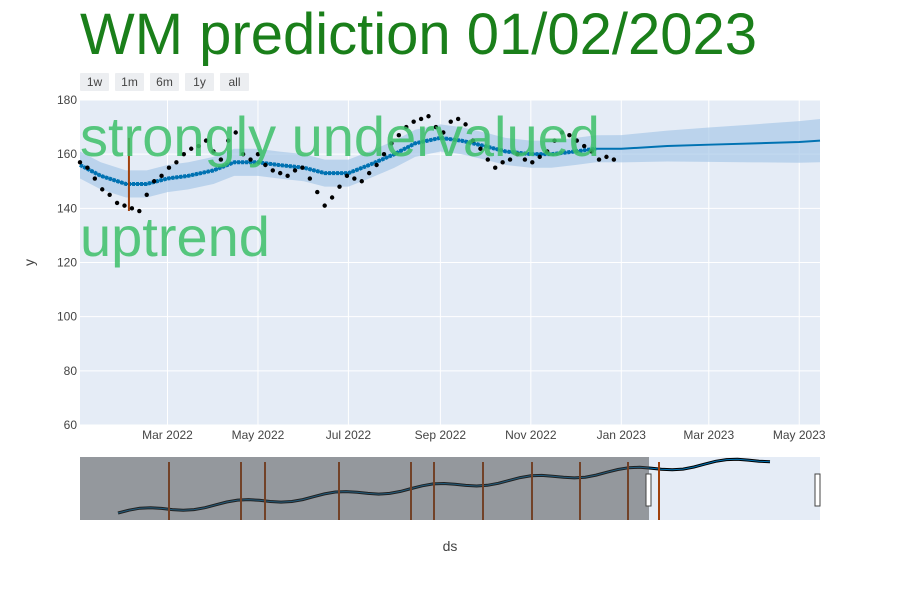 This screenshot has width=900, height=600. Describe the element at coordinates (29, 262) in the screenshot. I see `y-axis-title: y` at that location.